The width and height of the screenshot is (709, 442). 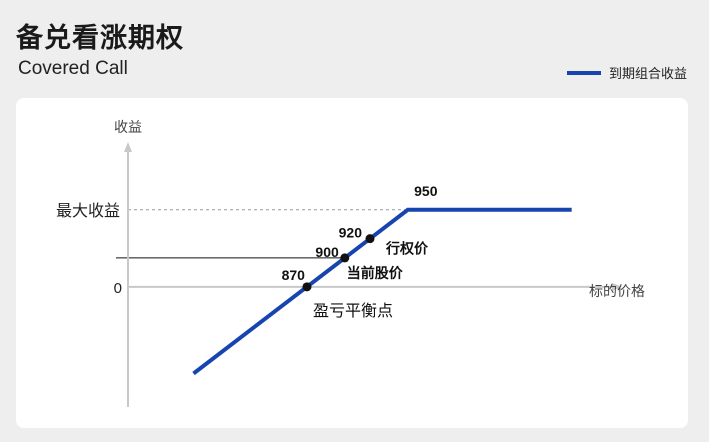 I want to click on page-subtitle: Covered Call, so click(x=73, y=68).